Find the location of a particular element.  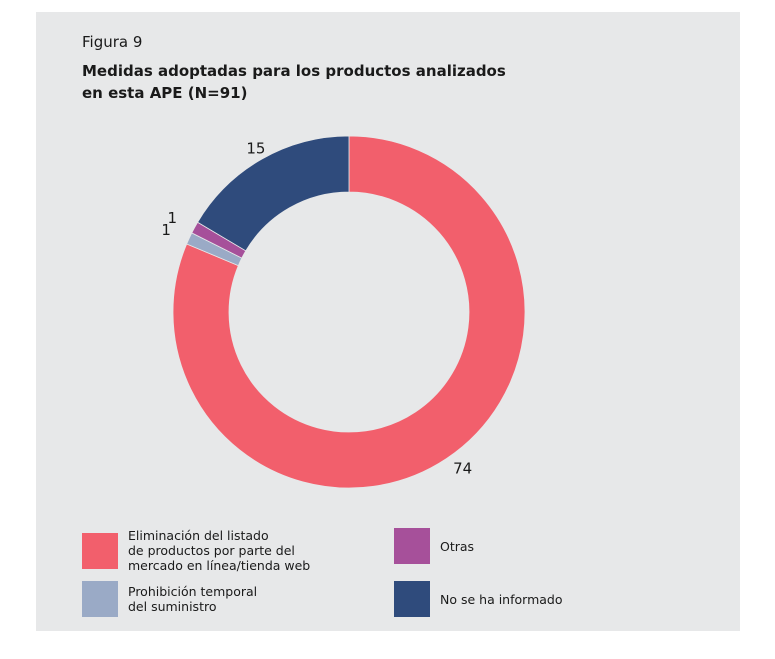

legend-swatch-prohibicion is located at coordinates (100, 599).